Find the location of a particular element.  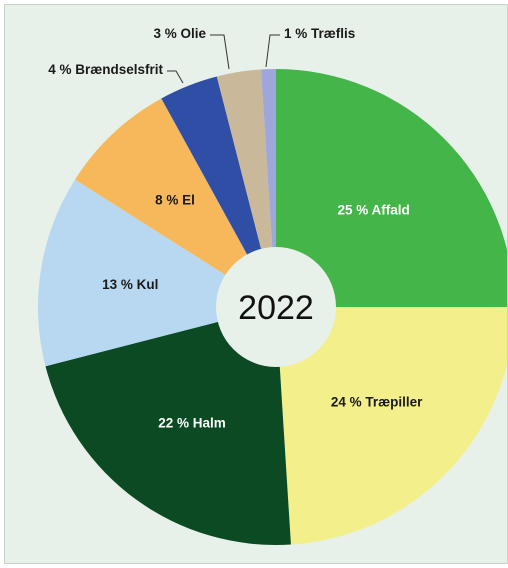

slice-label: 1 % Træflis is located at coordinates (319, 33).